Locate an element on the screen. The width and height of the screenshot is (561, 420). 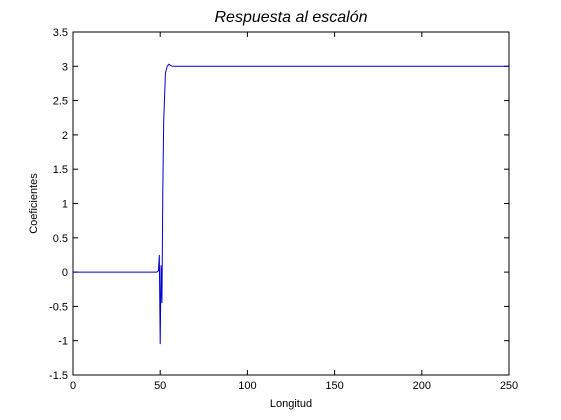
y-tick-label: 0.5 is located at coordinates (60, 239).